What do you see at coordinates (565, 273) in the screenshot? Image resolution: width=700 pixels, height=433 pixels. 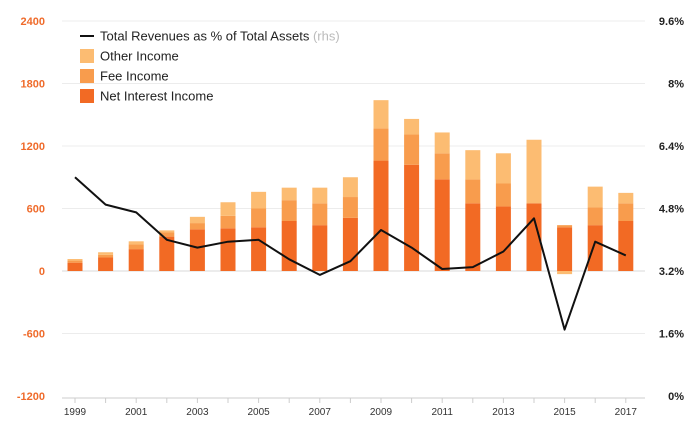 I see `bar-other-income-2015` at bounding box center [565, 273].